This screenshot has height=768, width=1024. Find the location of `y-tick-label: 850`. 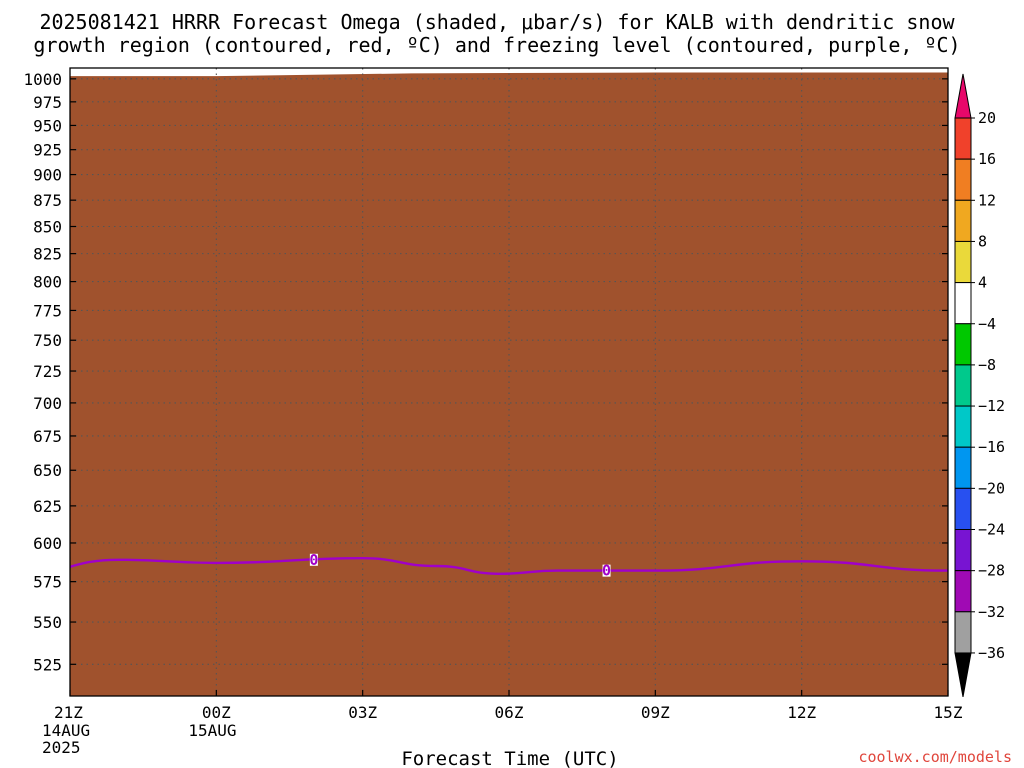

y-tick-label: 850 is located at coordinates (47, 227).